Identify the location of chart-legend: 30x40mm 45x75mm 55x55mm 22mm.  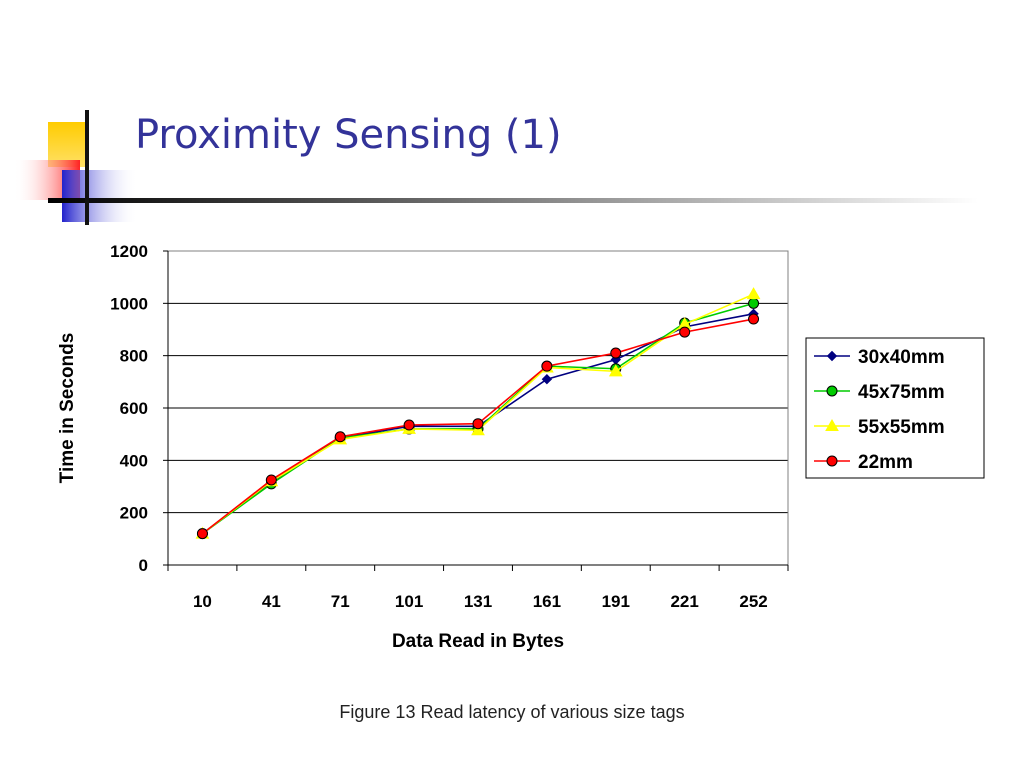
(895, 408).